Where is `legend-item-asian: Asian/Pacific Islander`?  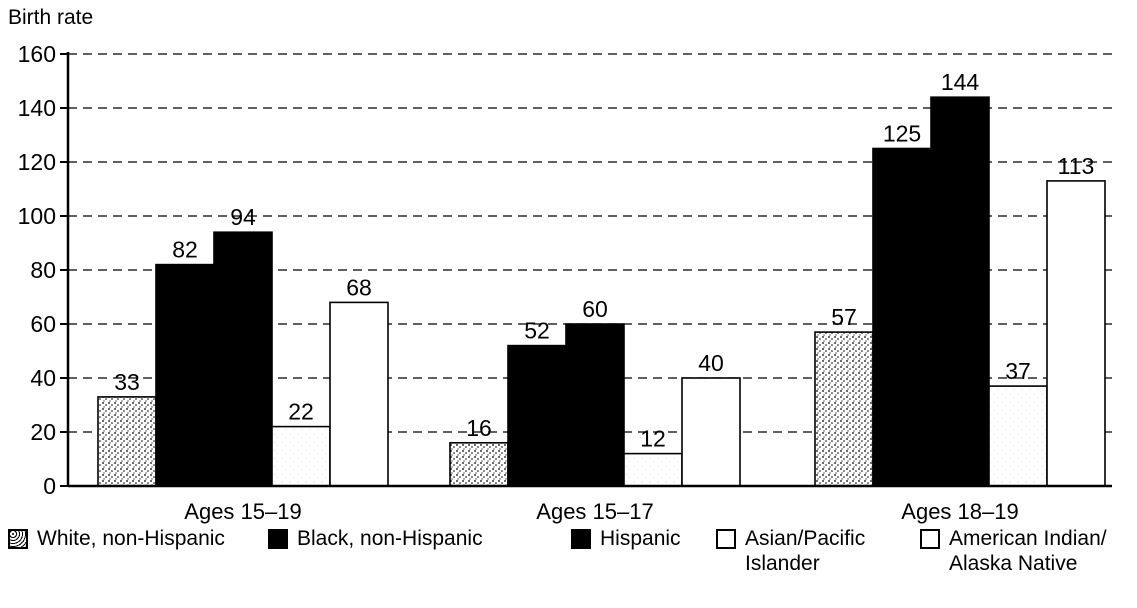
legend-item-asian: Asian/Pacific Islander is located at coordinates (811, 551).